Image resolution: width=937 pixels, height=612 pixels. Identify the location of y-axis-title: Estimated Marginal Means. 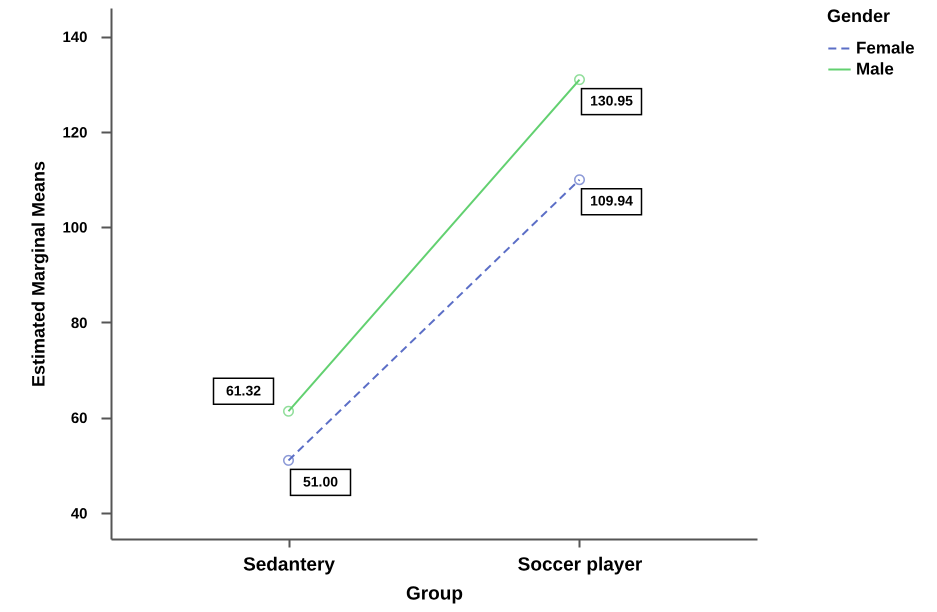
(38, 274).